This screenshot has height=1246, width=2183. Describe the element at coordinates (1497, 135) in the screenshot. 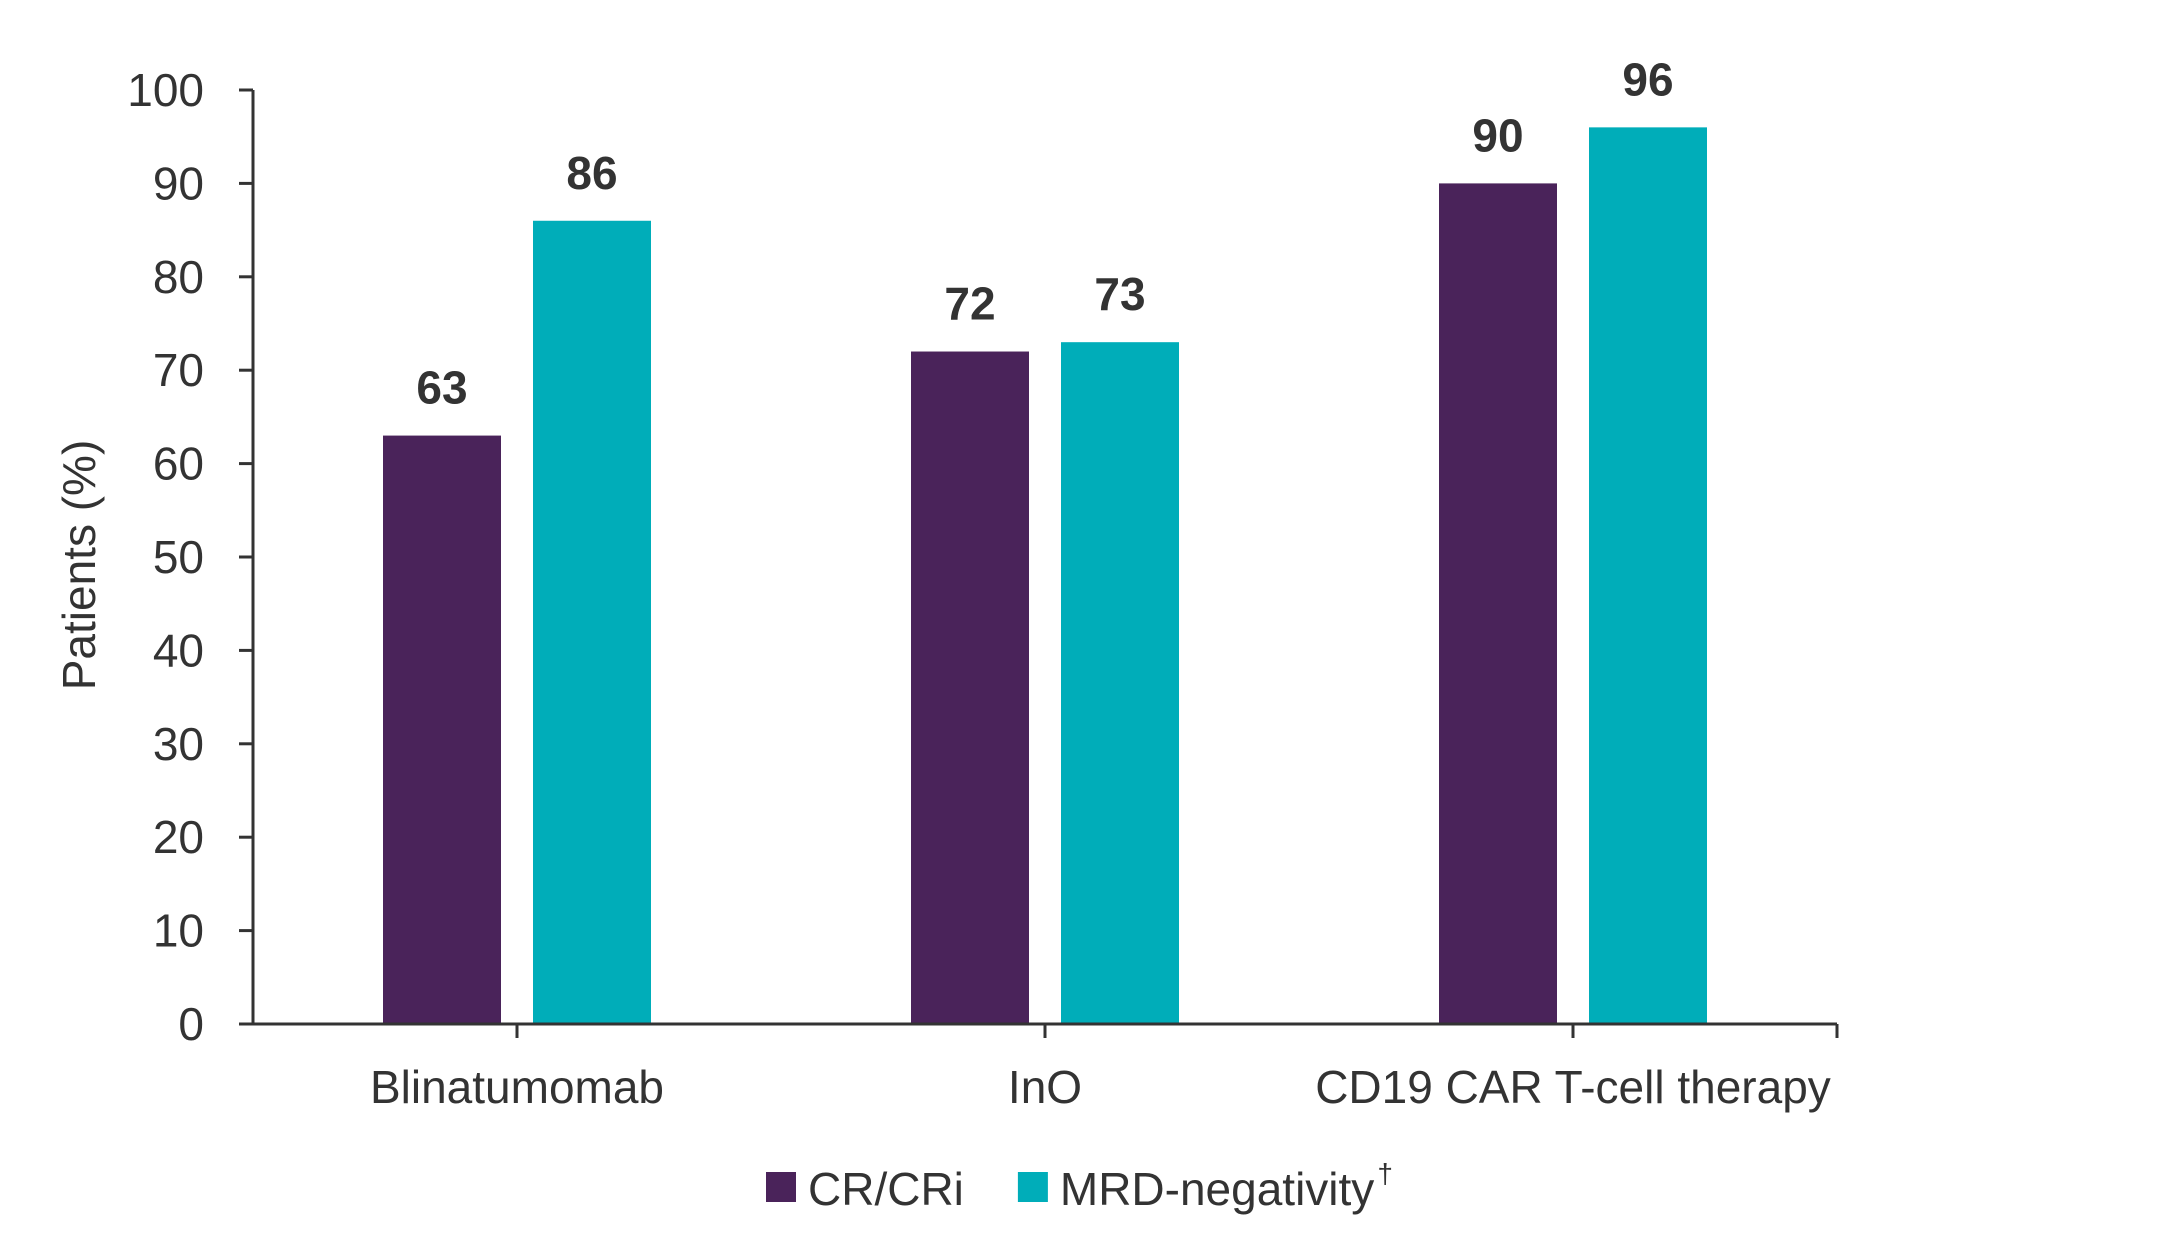

I see `data-label: 90` at that location.